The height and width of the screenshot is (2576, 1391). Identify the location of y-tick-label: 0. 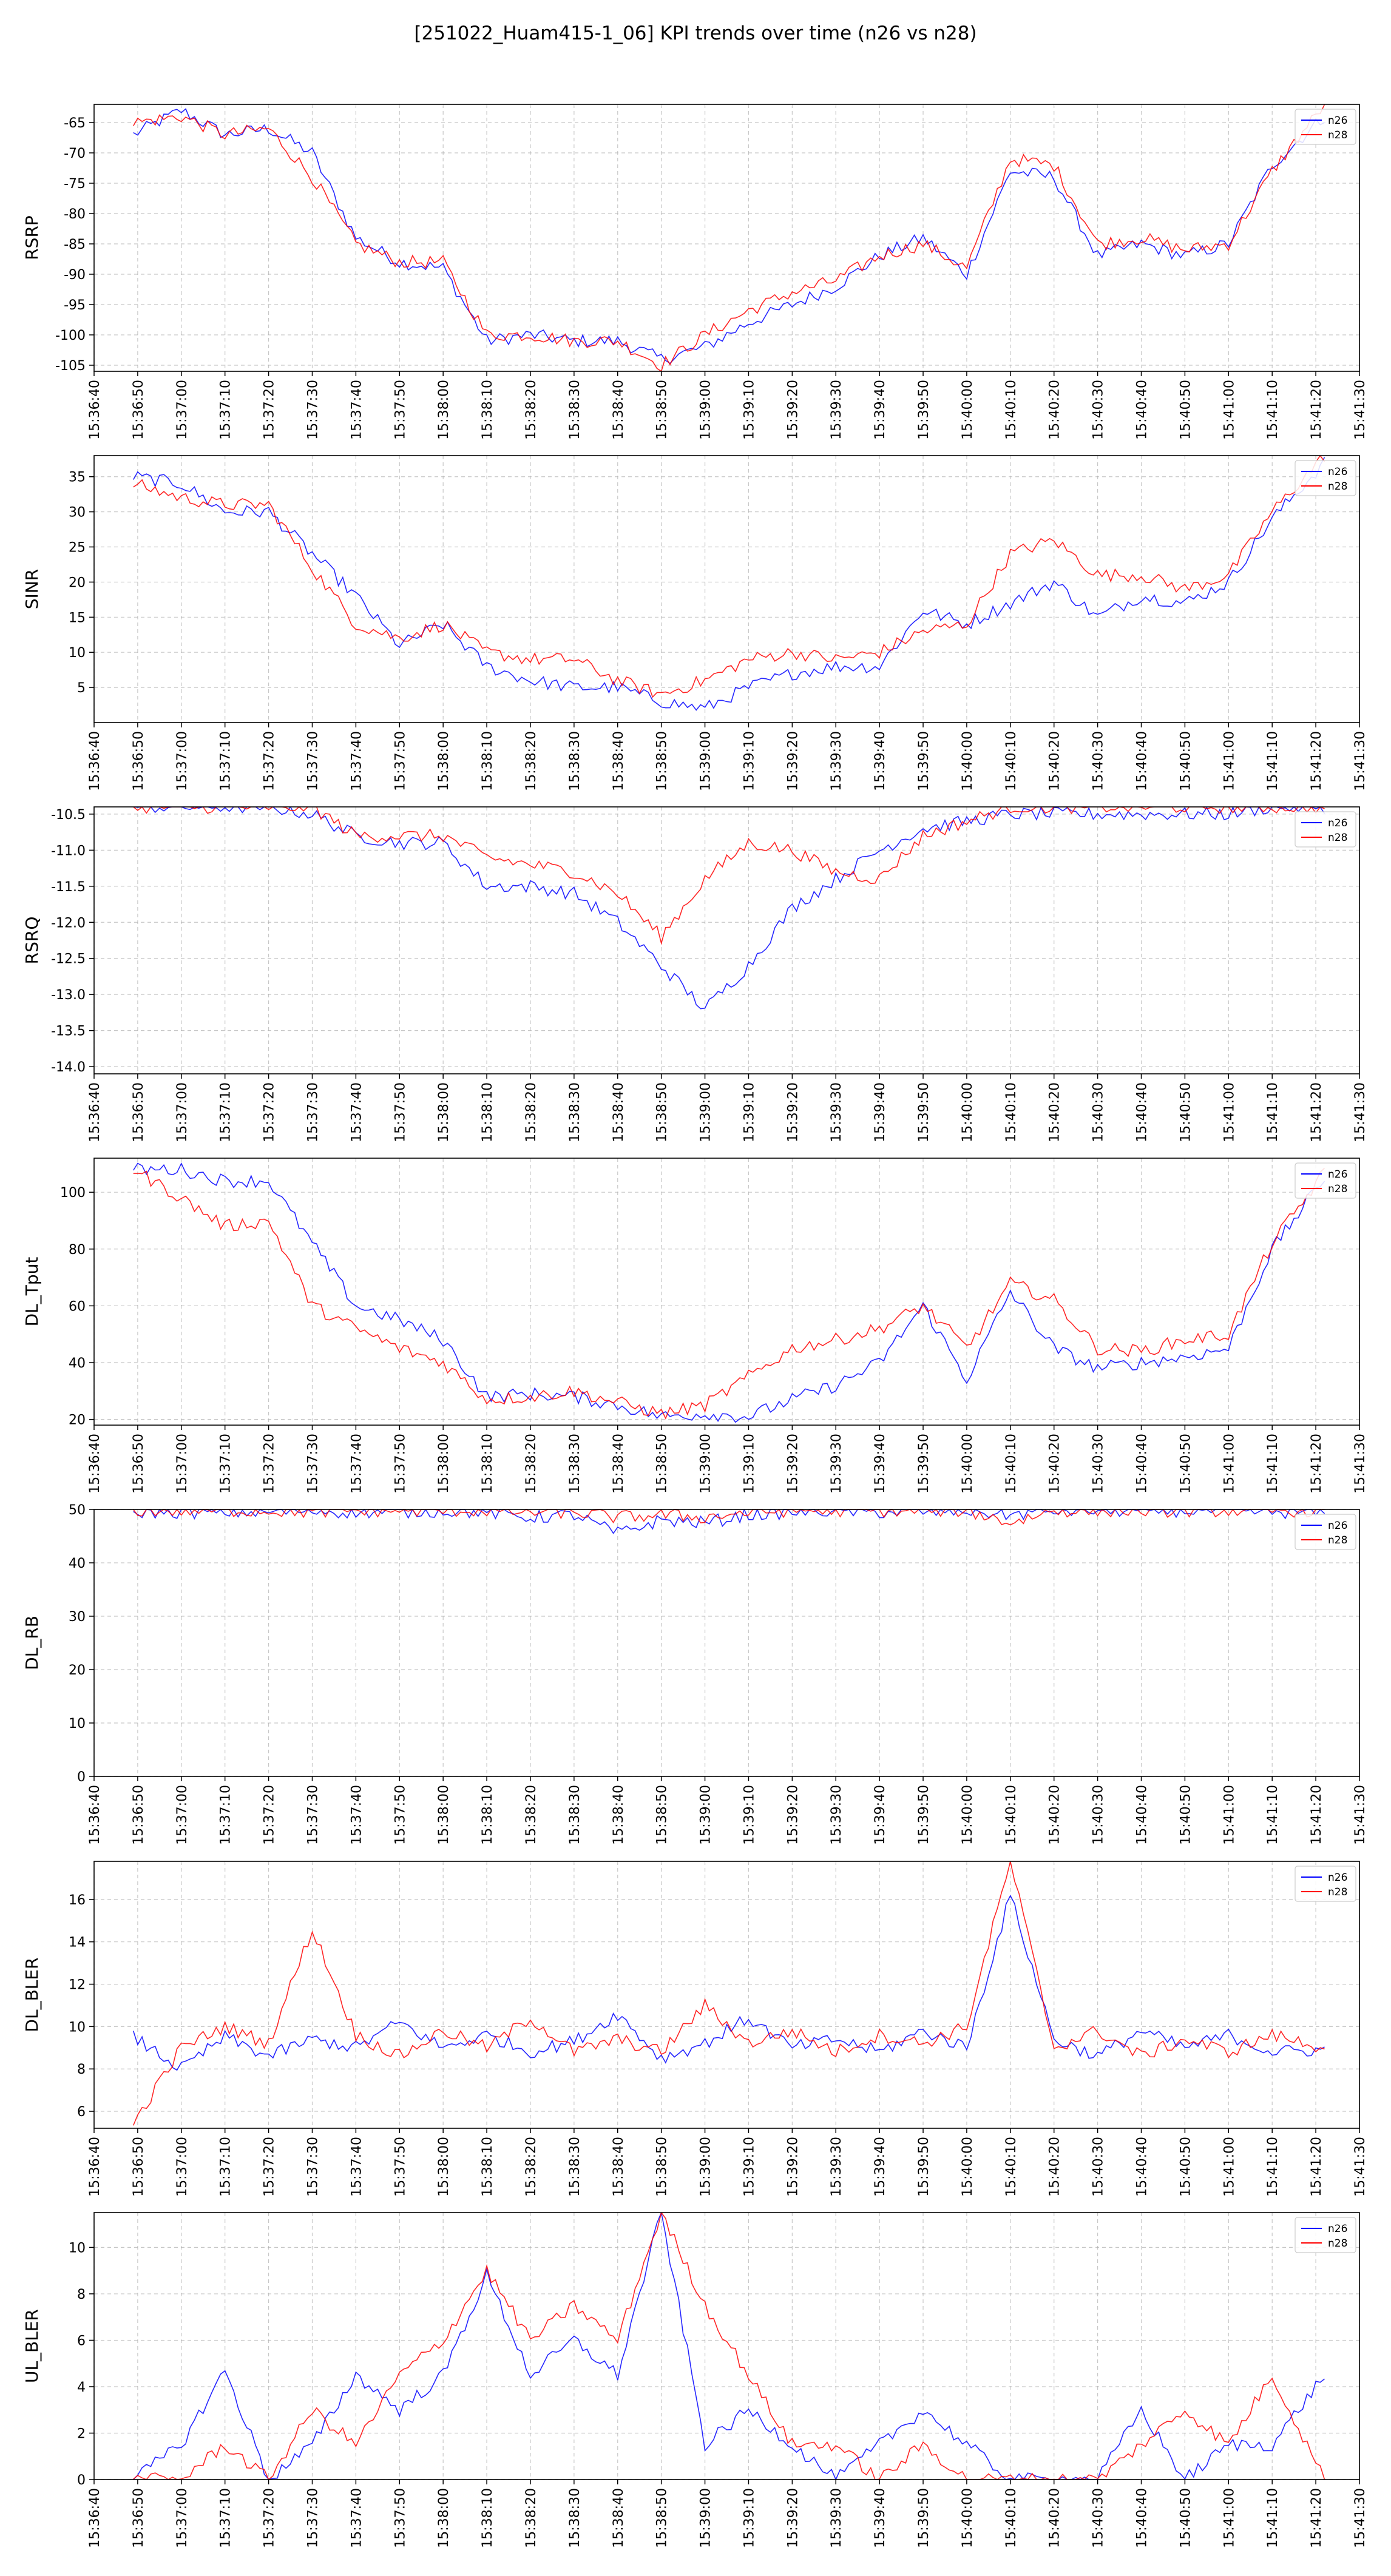
(81, 1777).